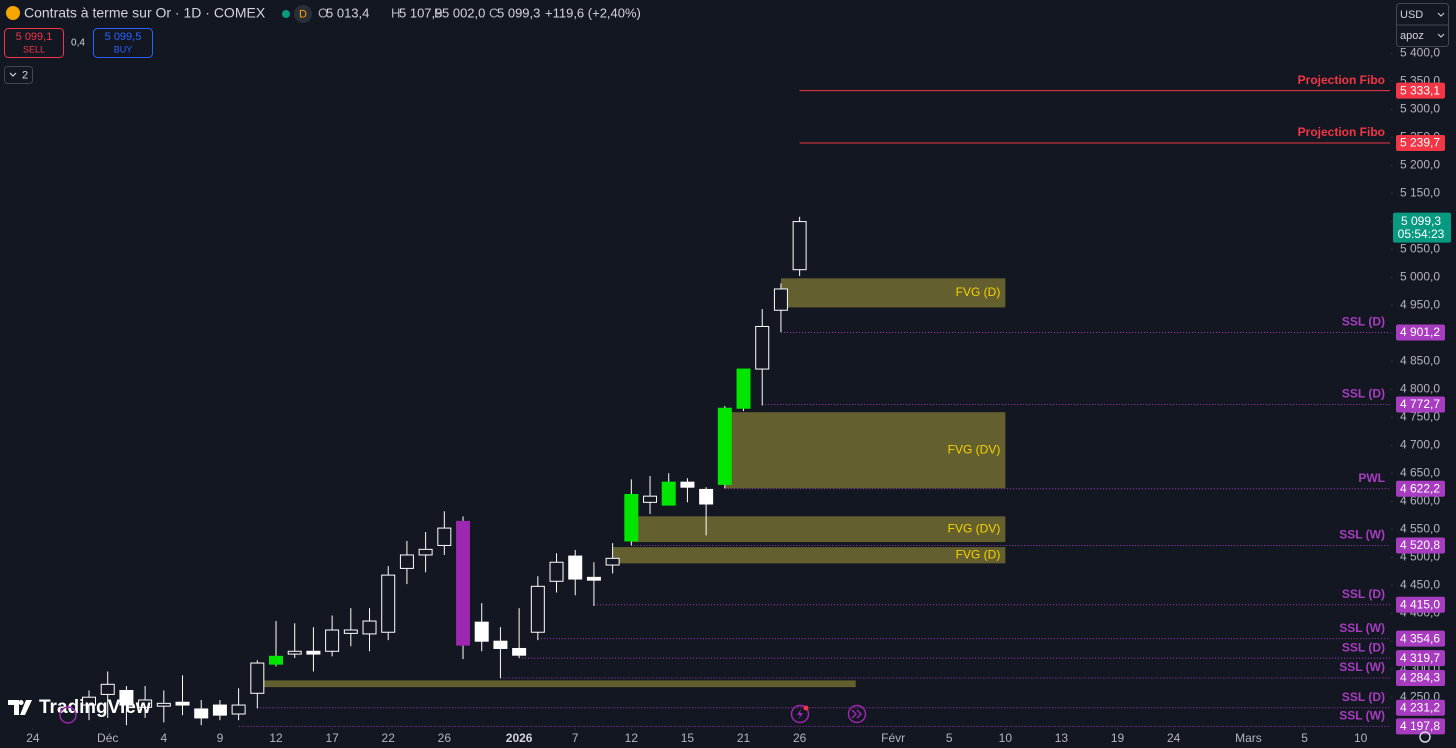 The image size is (1456, 748). What do you see at coordinates (949, 738) in the screenshot?
I see `x-tick-label: 5` at bounding box center [949, 738].